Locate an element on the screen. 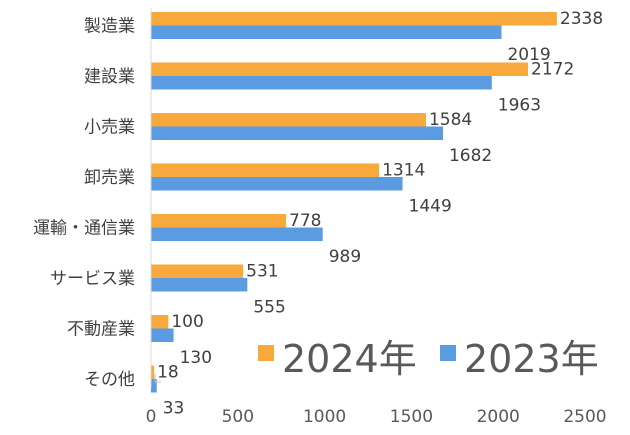 The height and width of the screenshot is (435, 630). category-label: サービス業 is located at coordinates (92, 279).